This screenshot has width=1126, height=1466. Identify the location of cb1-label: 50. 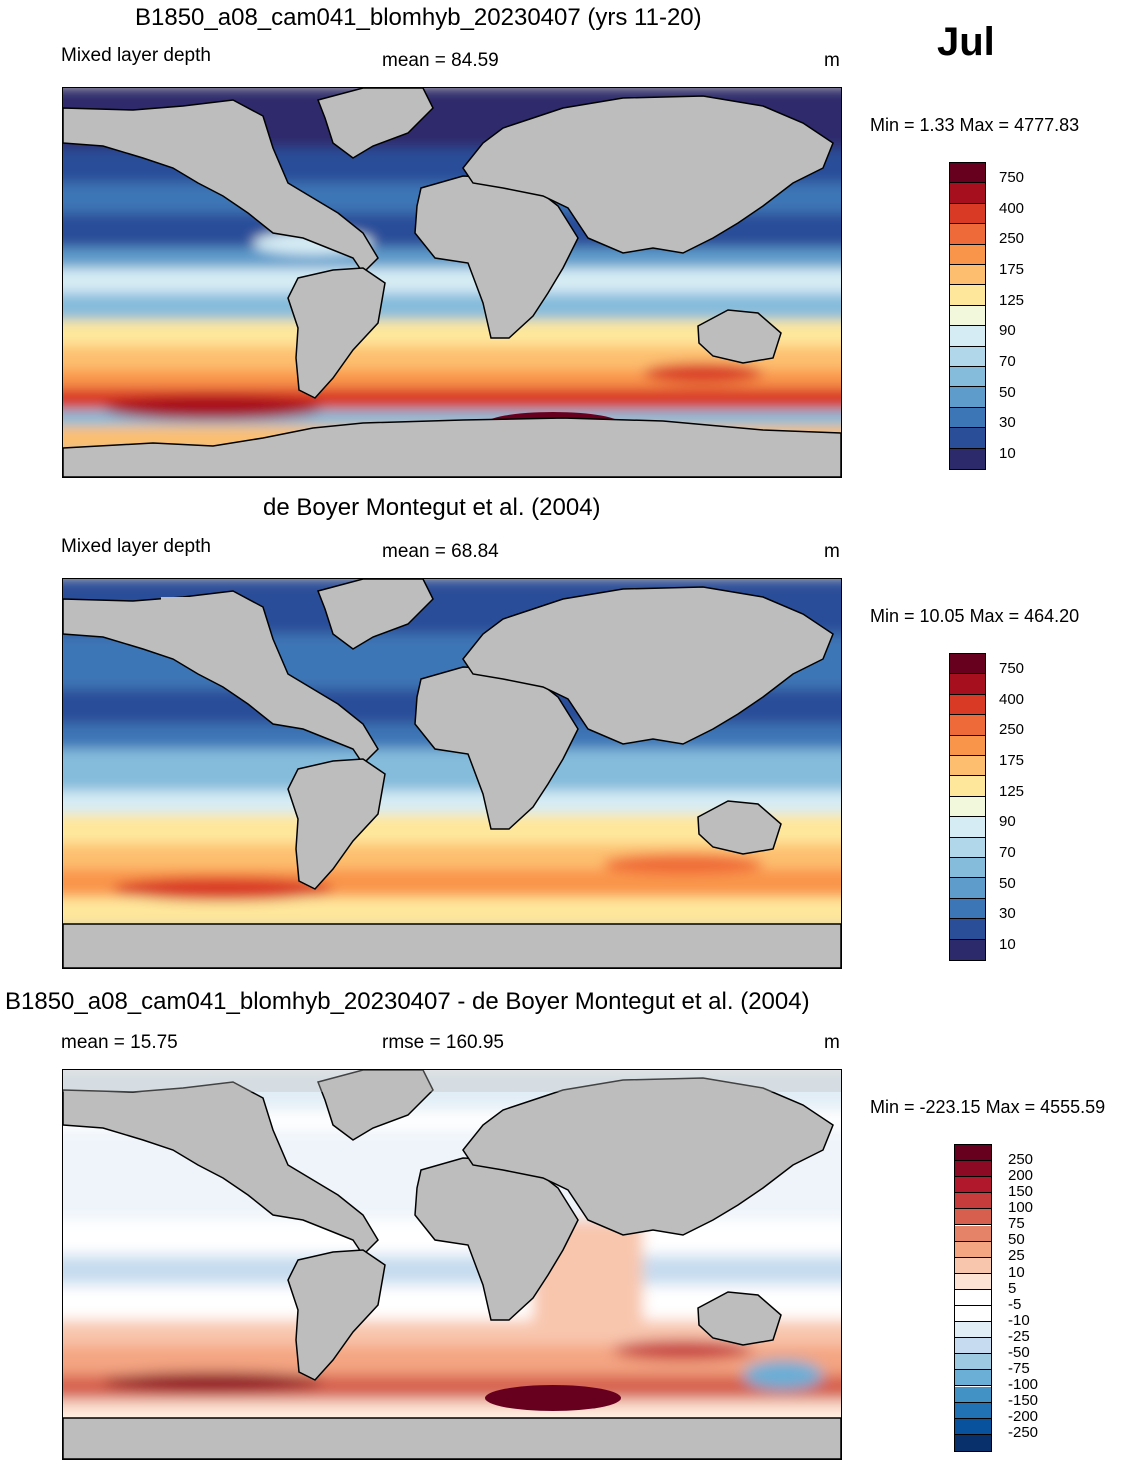
(1007, 392).